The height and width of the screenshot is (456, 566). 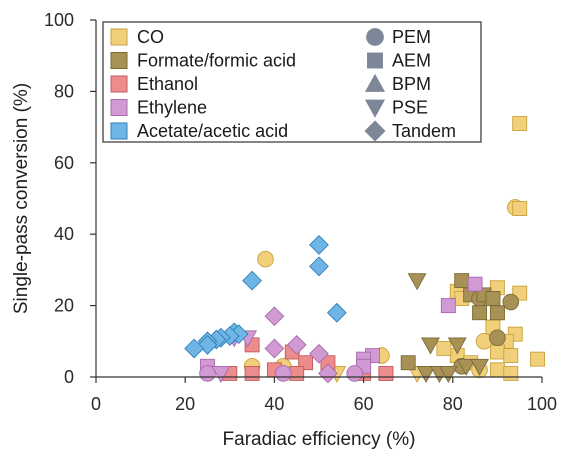 What do you see at coordinates (119, 60) in the screenshot?
I see `formate-legend-swatch` at bounding box center [119, 60].